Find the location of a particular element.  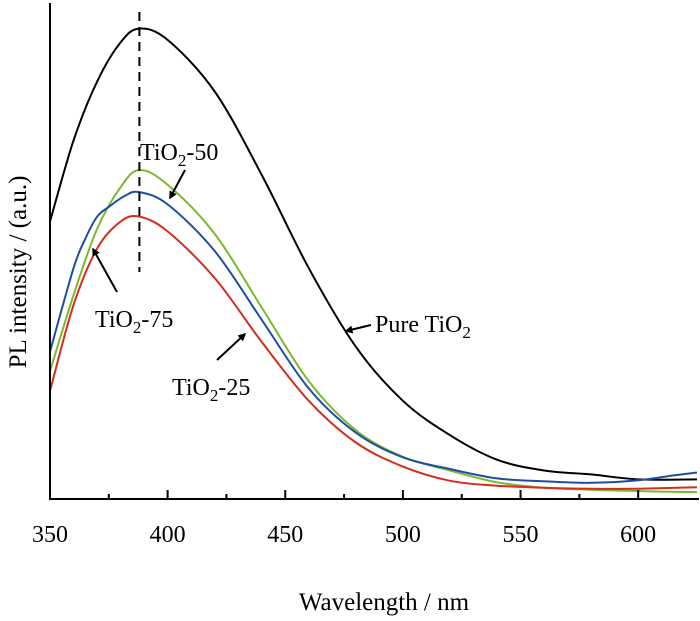

annotation-tio2-75: TiO2-75 is located at coordinates (132, 292).